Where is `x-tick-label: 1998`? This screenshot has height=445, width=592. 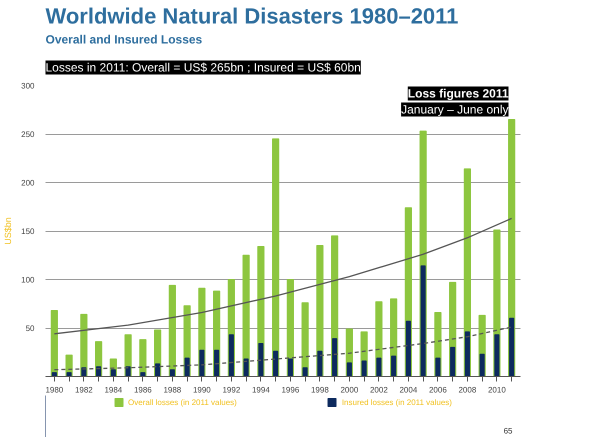
x-tick-label: 1998 is located at coordinates (320, 390).